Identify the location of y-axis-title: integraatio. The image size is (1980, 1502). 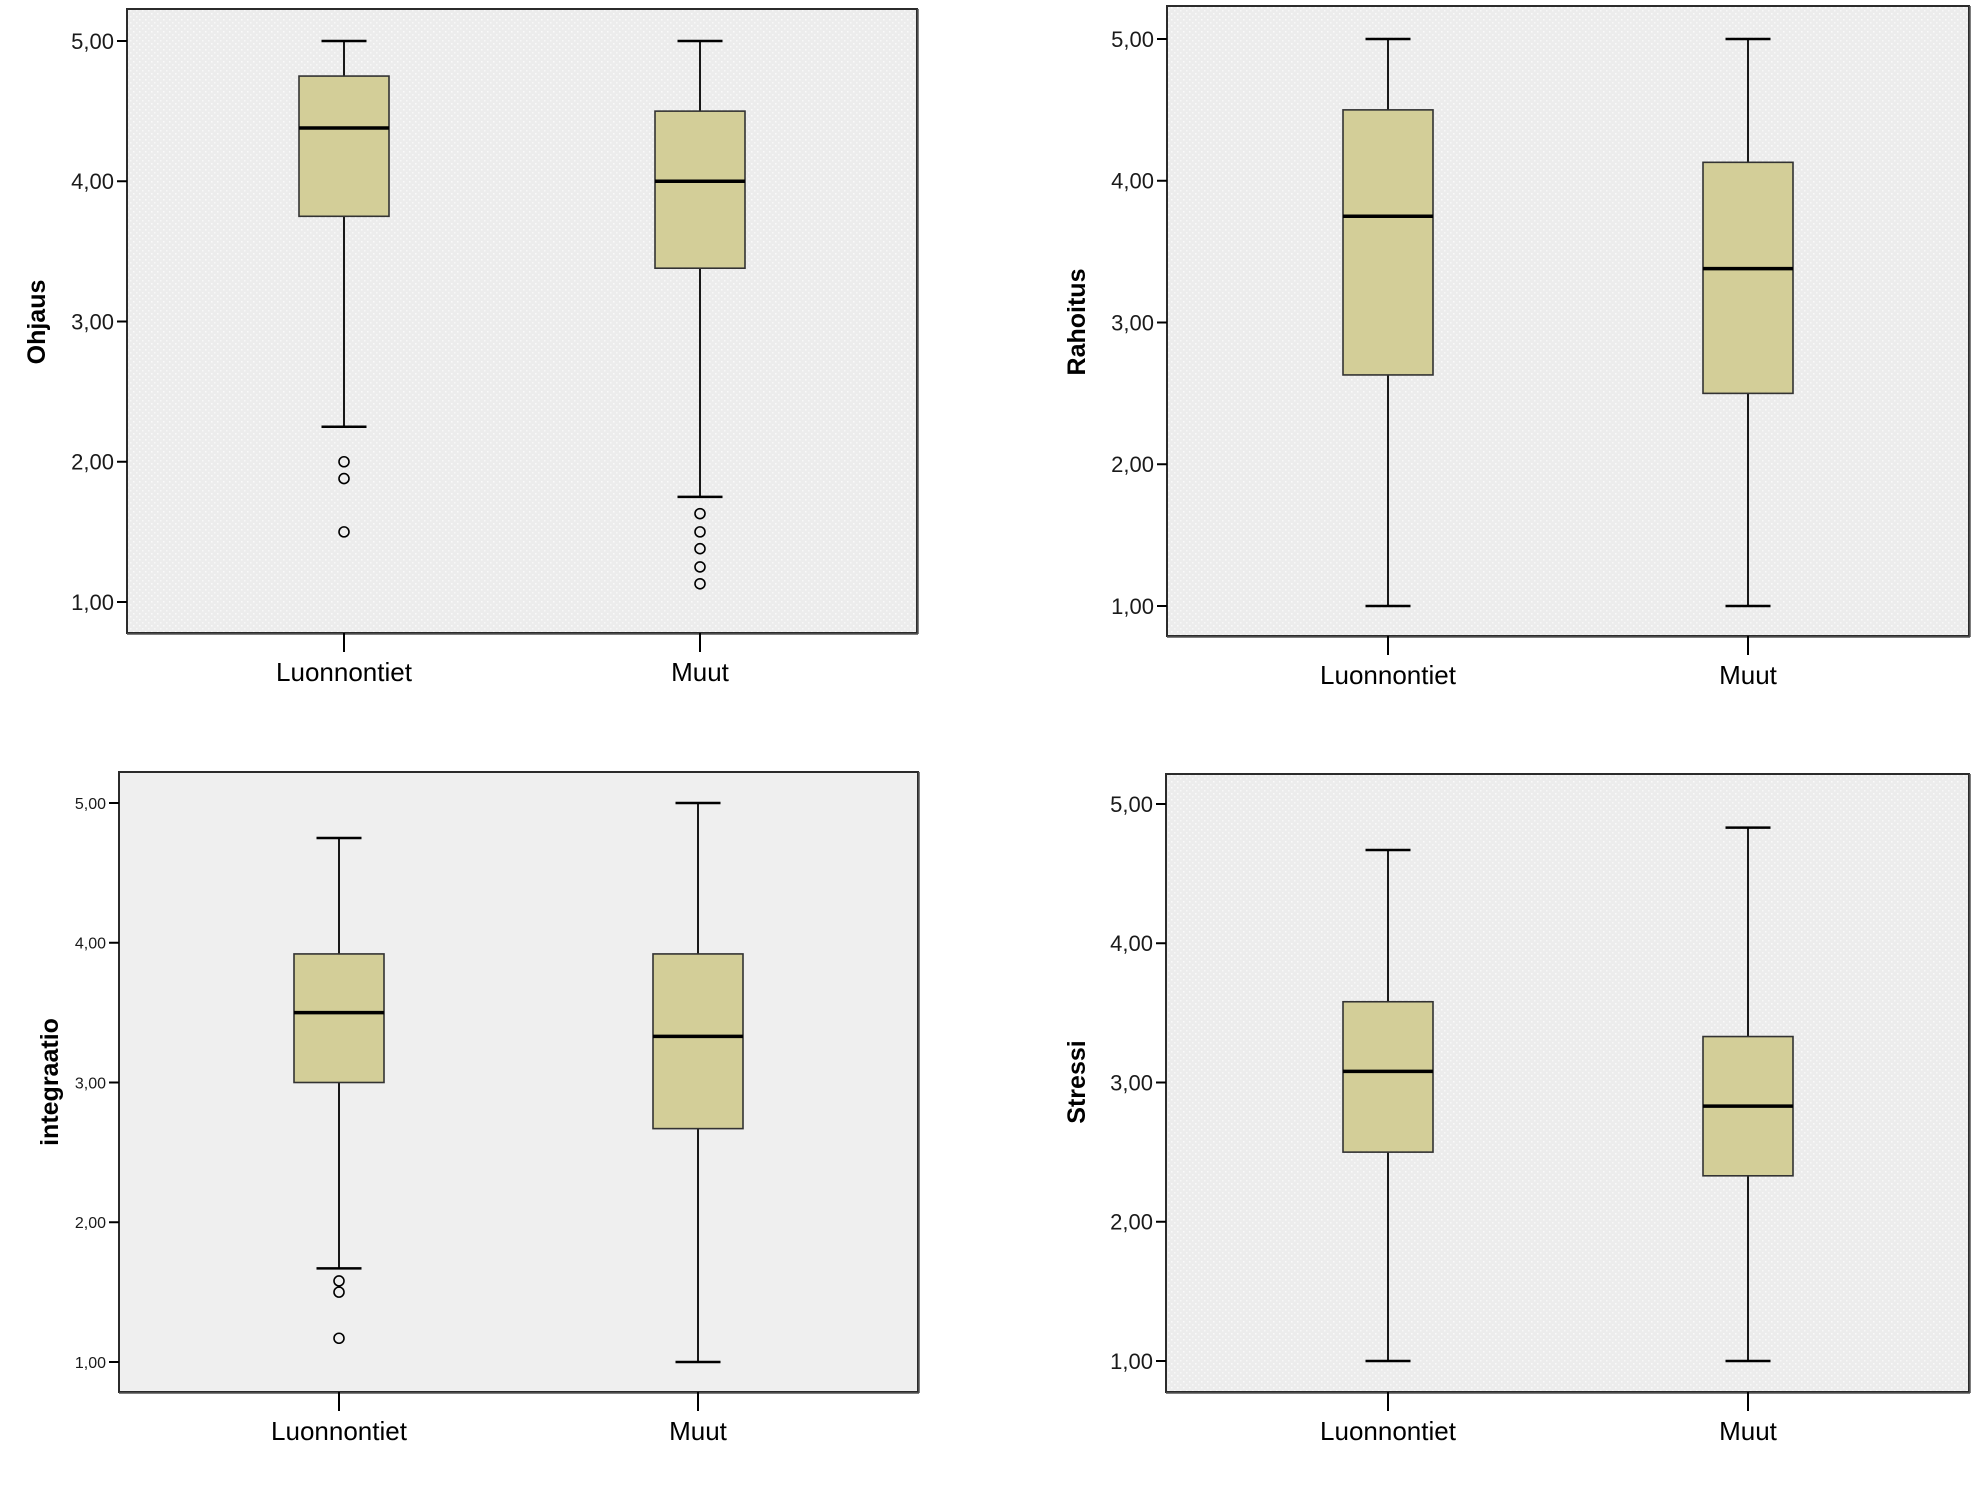
(50, 1082).